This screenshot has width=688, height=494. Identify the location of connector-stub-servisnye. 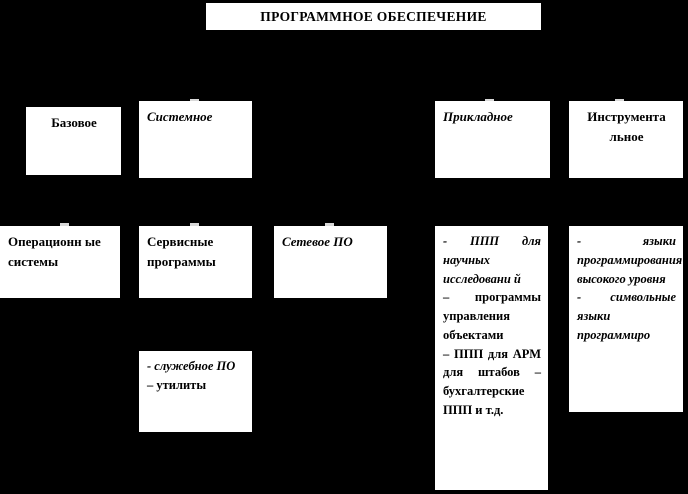
(194, 224).